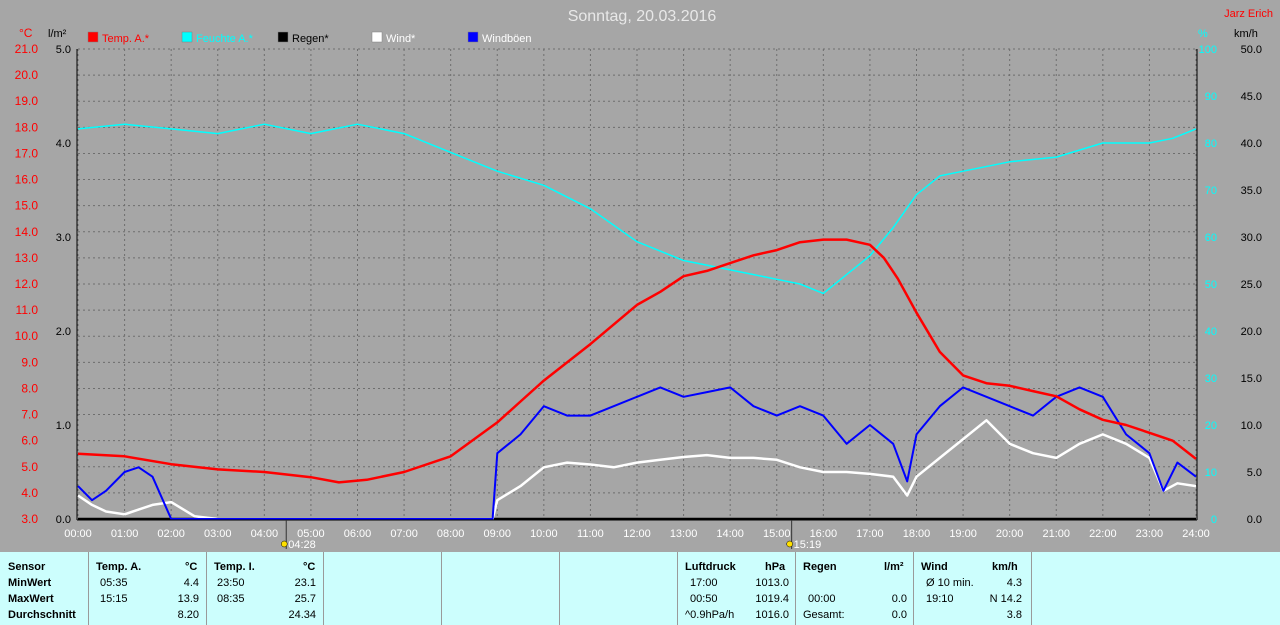 This screenshot has width=1280, height=625. What do you see at coordinates (642, 16) in the screenshot?
I see `chart-title: Sonntag, 20.03.2016` at bounding box center [642, 16].